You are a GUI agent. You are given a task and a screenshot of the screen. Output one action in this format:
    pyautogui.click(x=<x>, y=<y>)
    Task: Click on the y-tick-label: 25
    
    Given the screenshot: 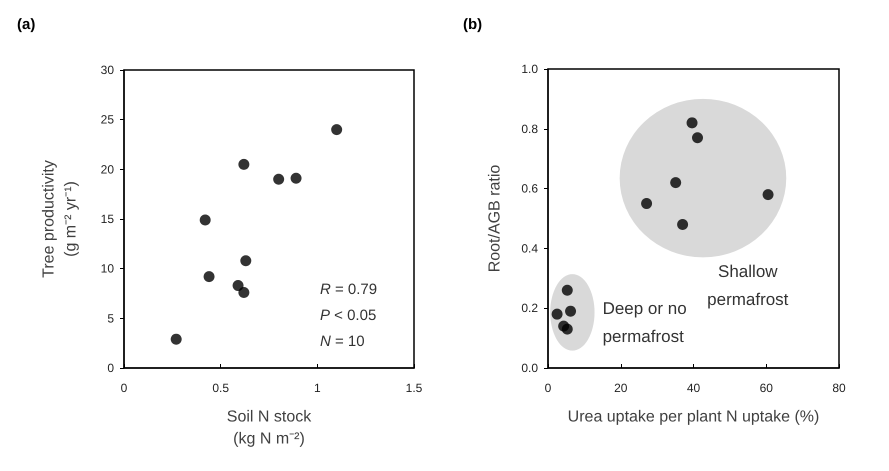 What is the action you would take?
    pyautogui.click(x=107, y=119)
    